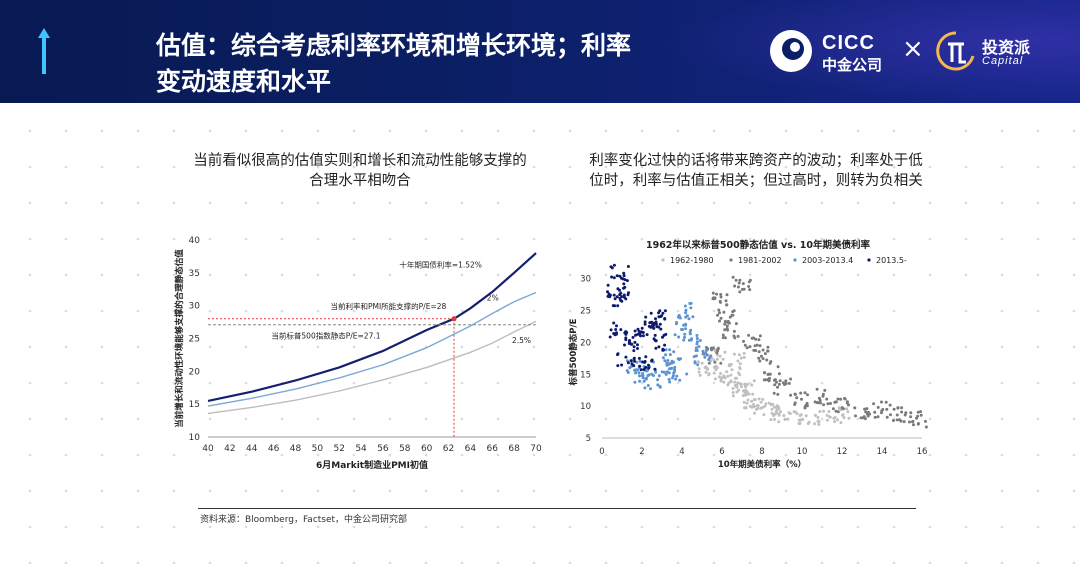  I want to click on annotation-label-pe271: 当前标普500指数静态P/E=27.1, so click(325, 336).